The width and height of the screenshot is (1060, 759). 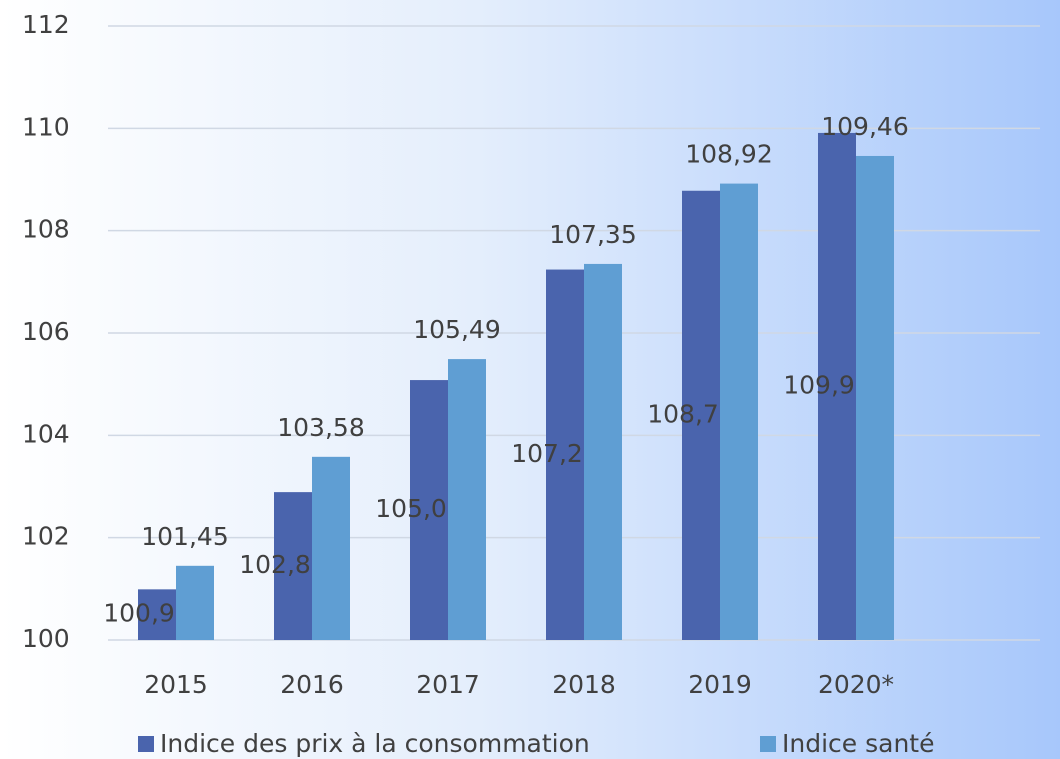 I want to click on x-tick-label: 2017, so click(x=448, y=684).